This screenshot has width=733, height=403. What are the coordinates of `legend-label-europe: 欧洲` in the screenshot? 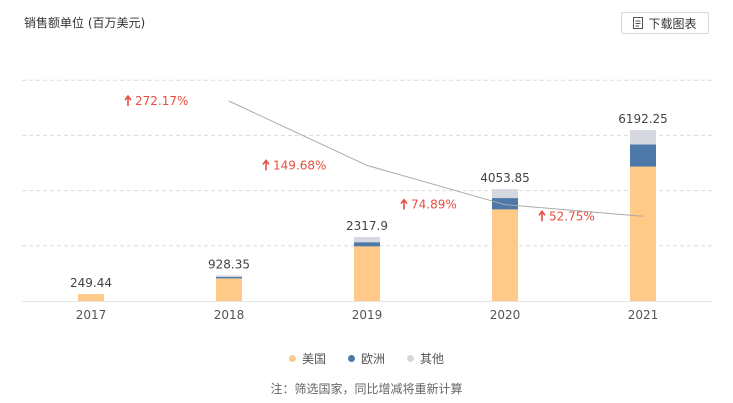 It's located at (372, 359).